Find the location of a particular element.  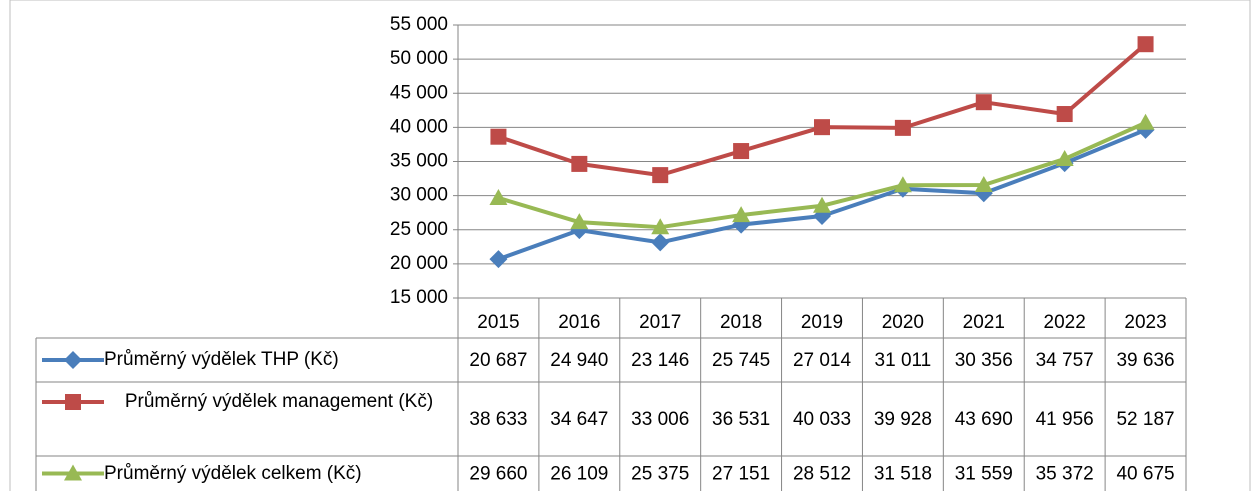

y-tick-label: 15 000 is located at coordinates (419, 297).